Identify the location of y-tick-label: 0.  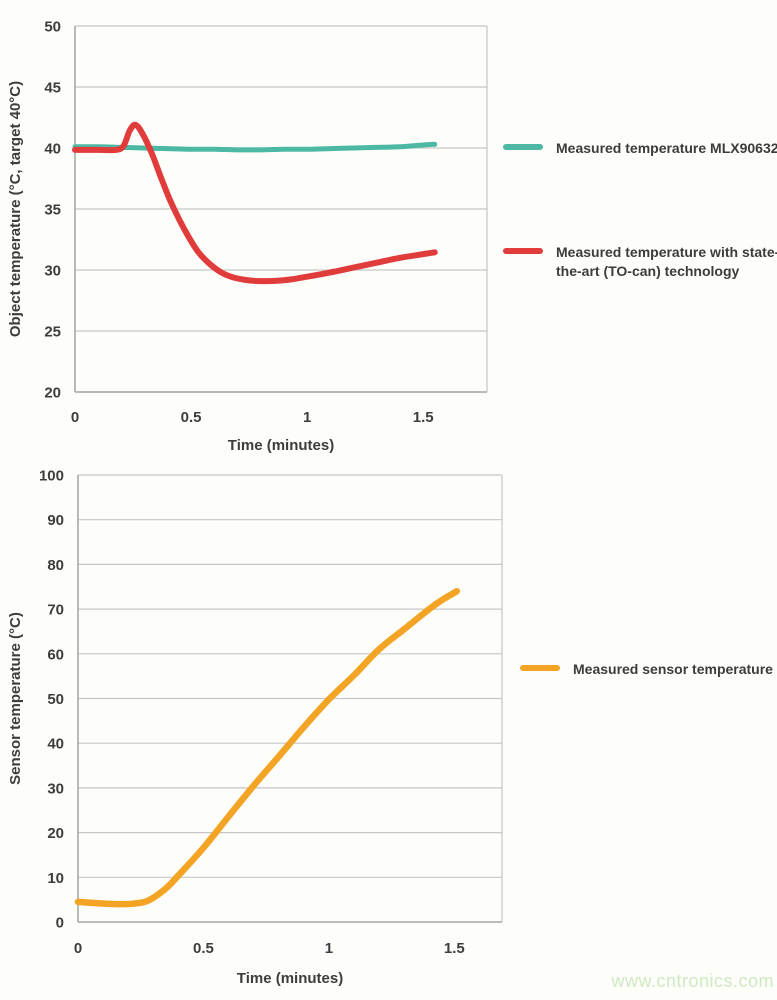
(60, 923).